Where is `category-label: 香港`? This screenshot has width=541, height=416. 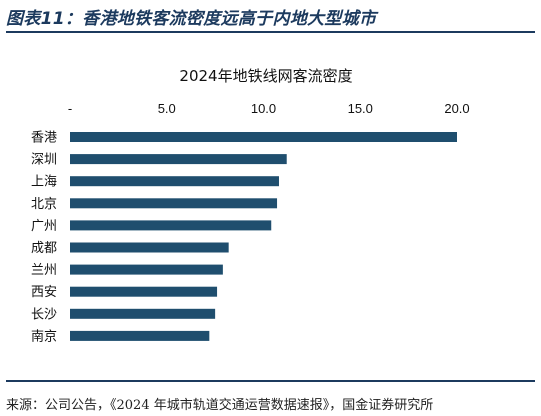
category-label: 香港 is located at coordinates (44, 138).